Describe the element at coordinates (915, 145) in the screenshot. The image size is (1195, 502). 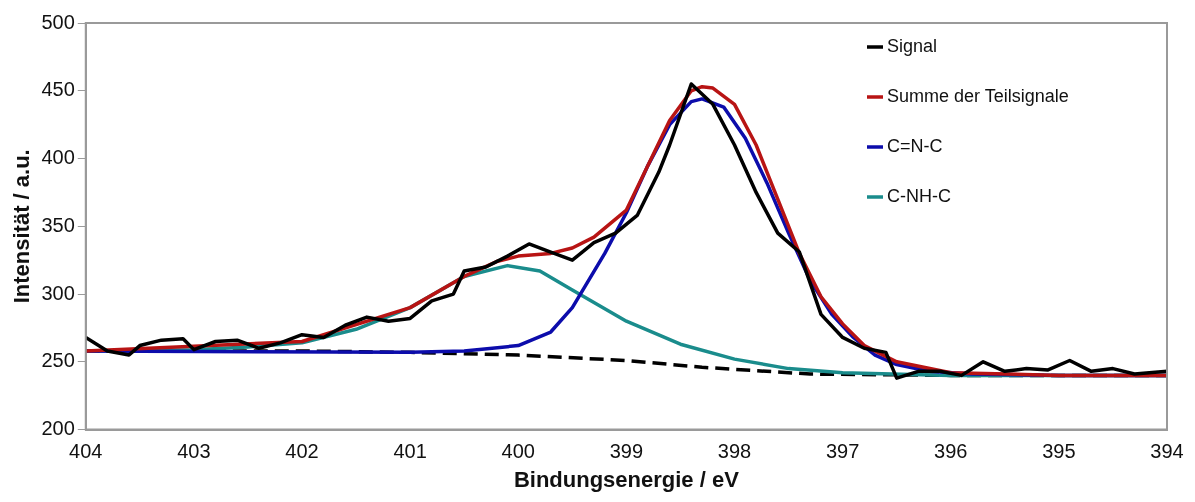
I see `legend-label: C=N-C` at that location.